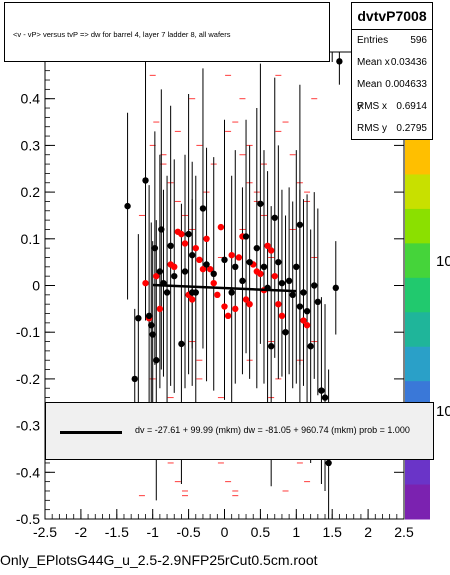  What do you see at coordinates (36, 286) in the screenshot?
I see `y-tick-label: 0` at bounding box center [36, 286].